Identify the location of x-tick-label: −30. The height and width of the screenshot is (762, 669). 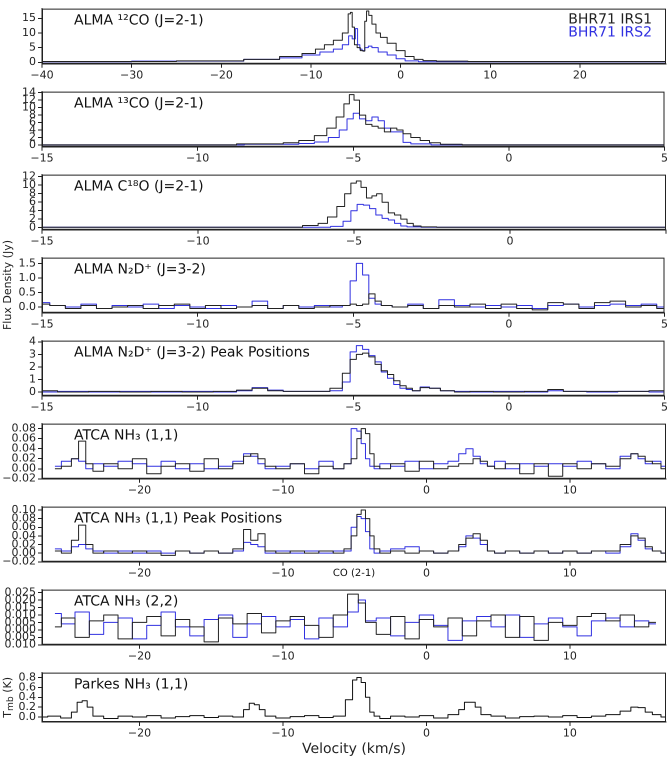
(132, 75).